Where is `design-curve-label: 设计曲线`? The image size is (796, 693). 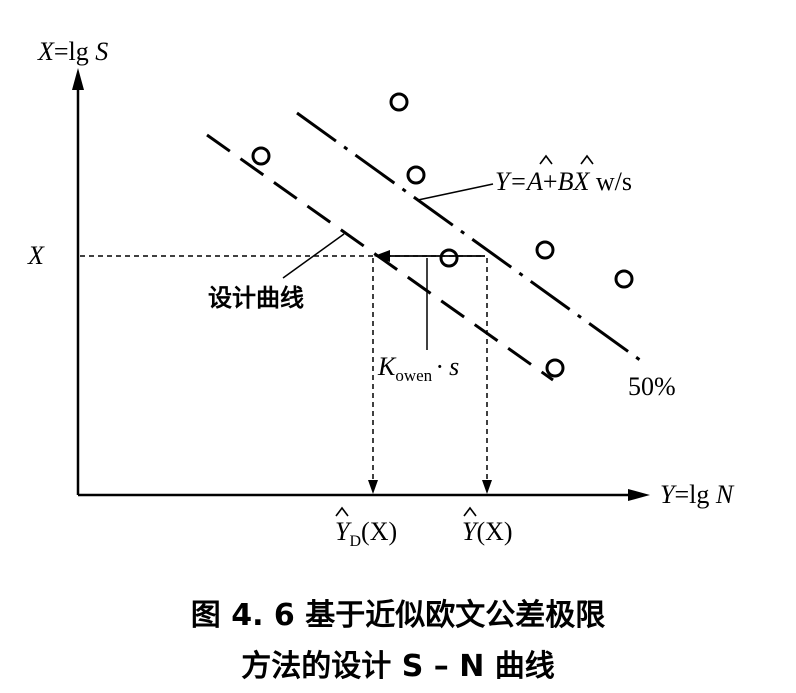
design-curve-label: 设计曲线 is located at coordinates (256, 298).